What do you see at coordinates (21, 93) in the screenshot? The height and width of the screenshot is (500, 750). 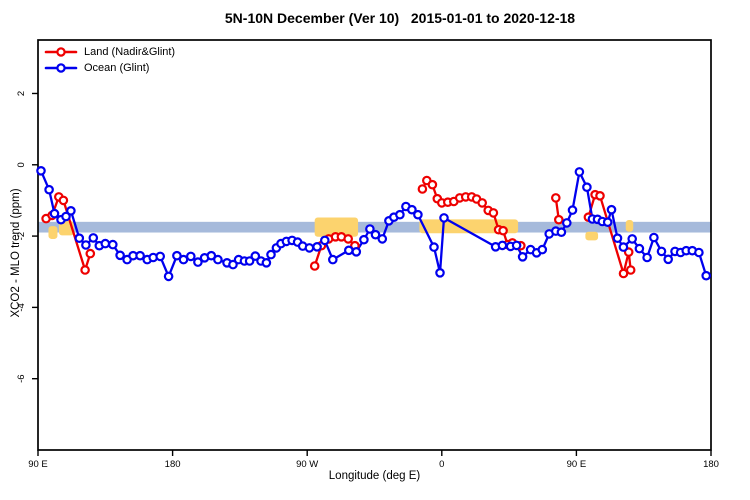 I see `svg-text: 2` at bounding box center [21, 93].